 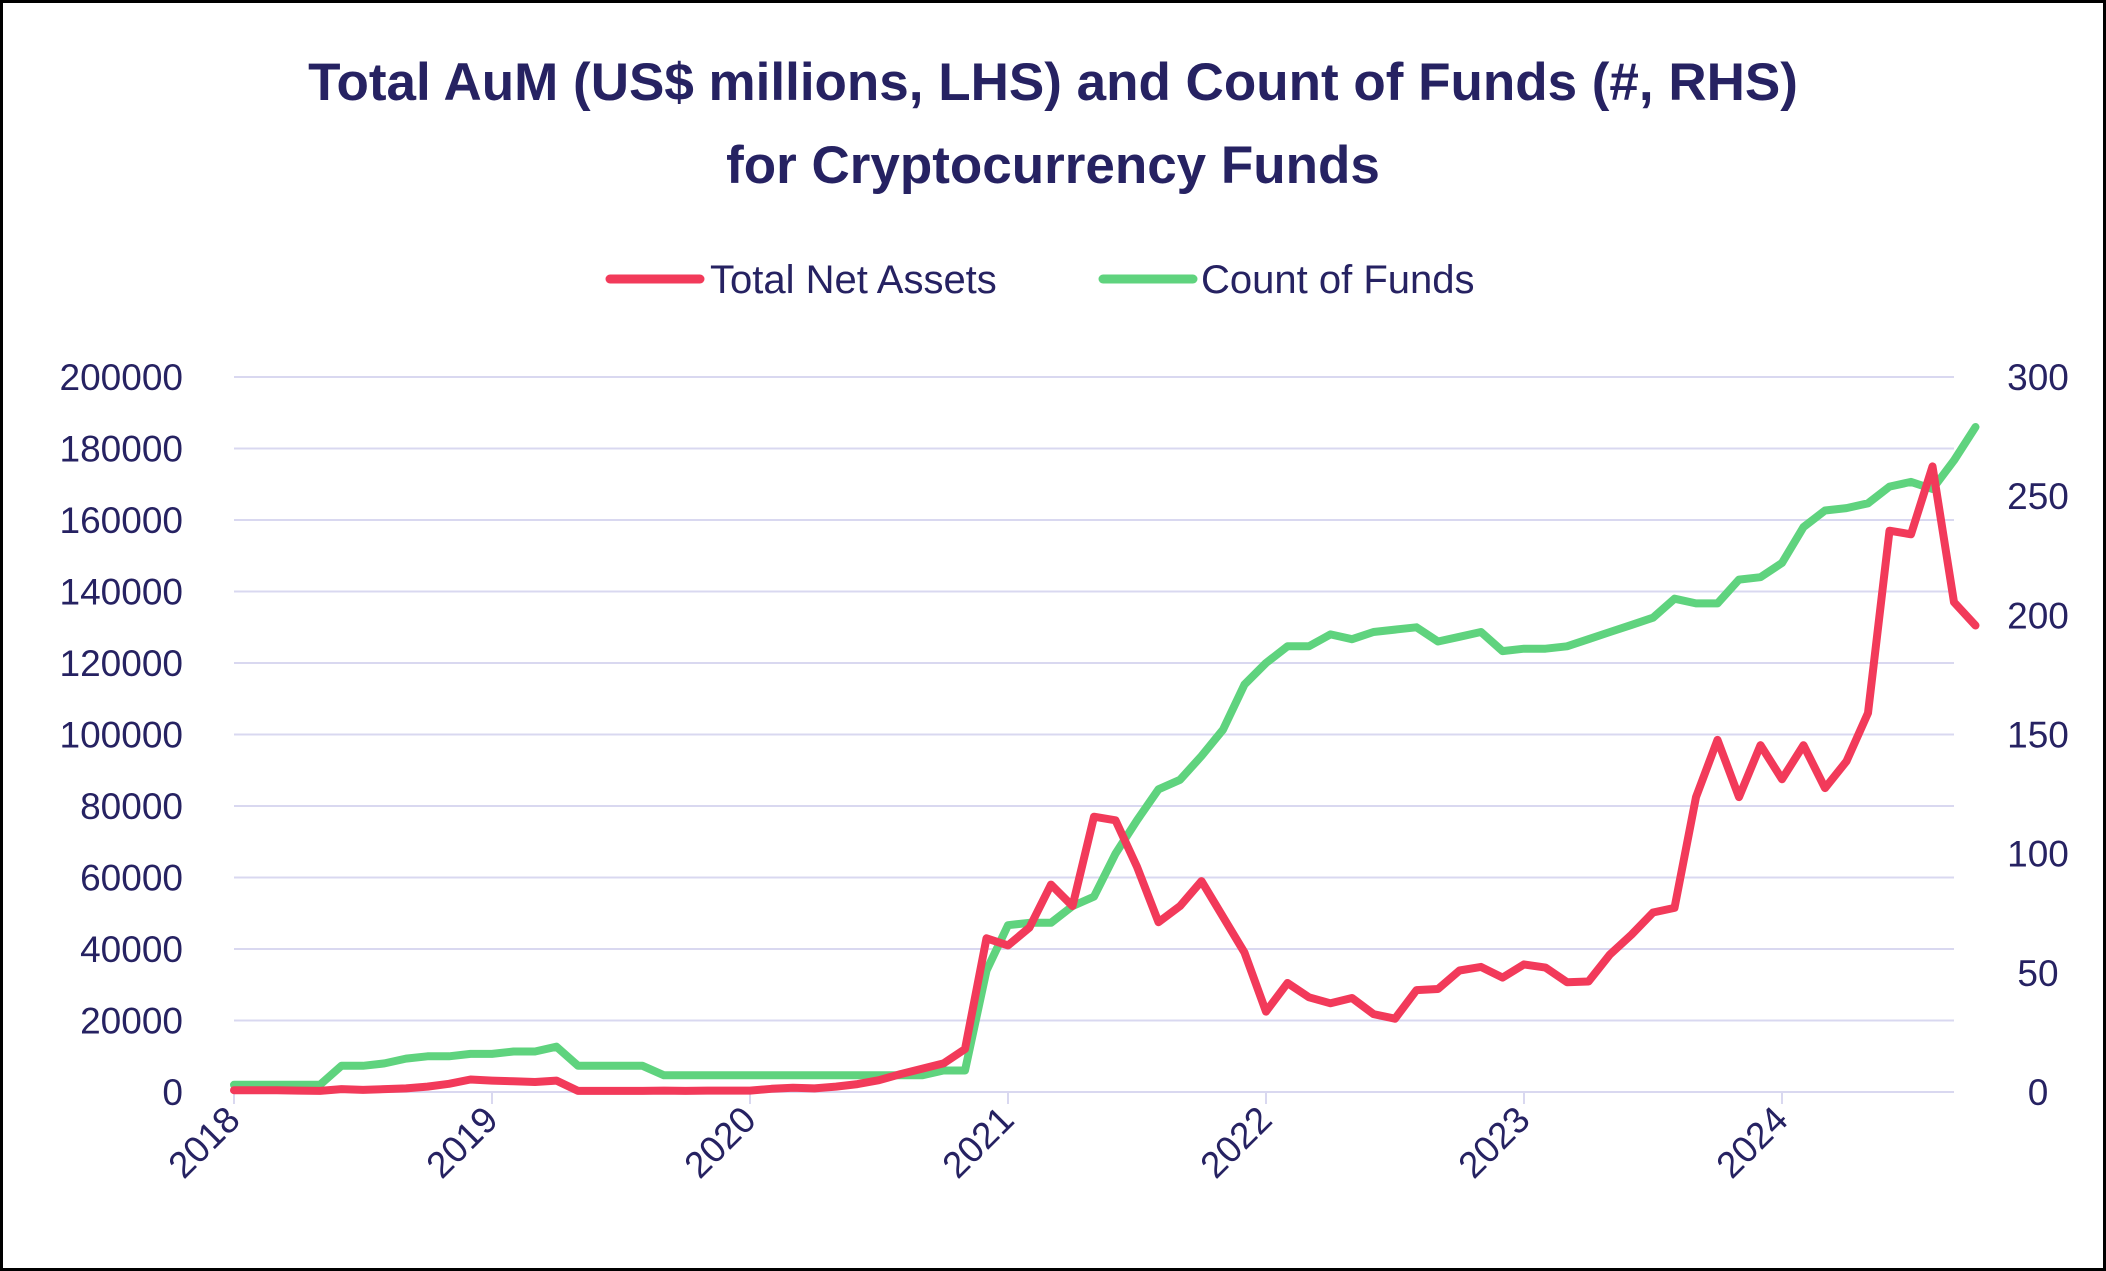 I want to click on right-y-tick-label: 150, so click(x=2038, y=735).